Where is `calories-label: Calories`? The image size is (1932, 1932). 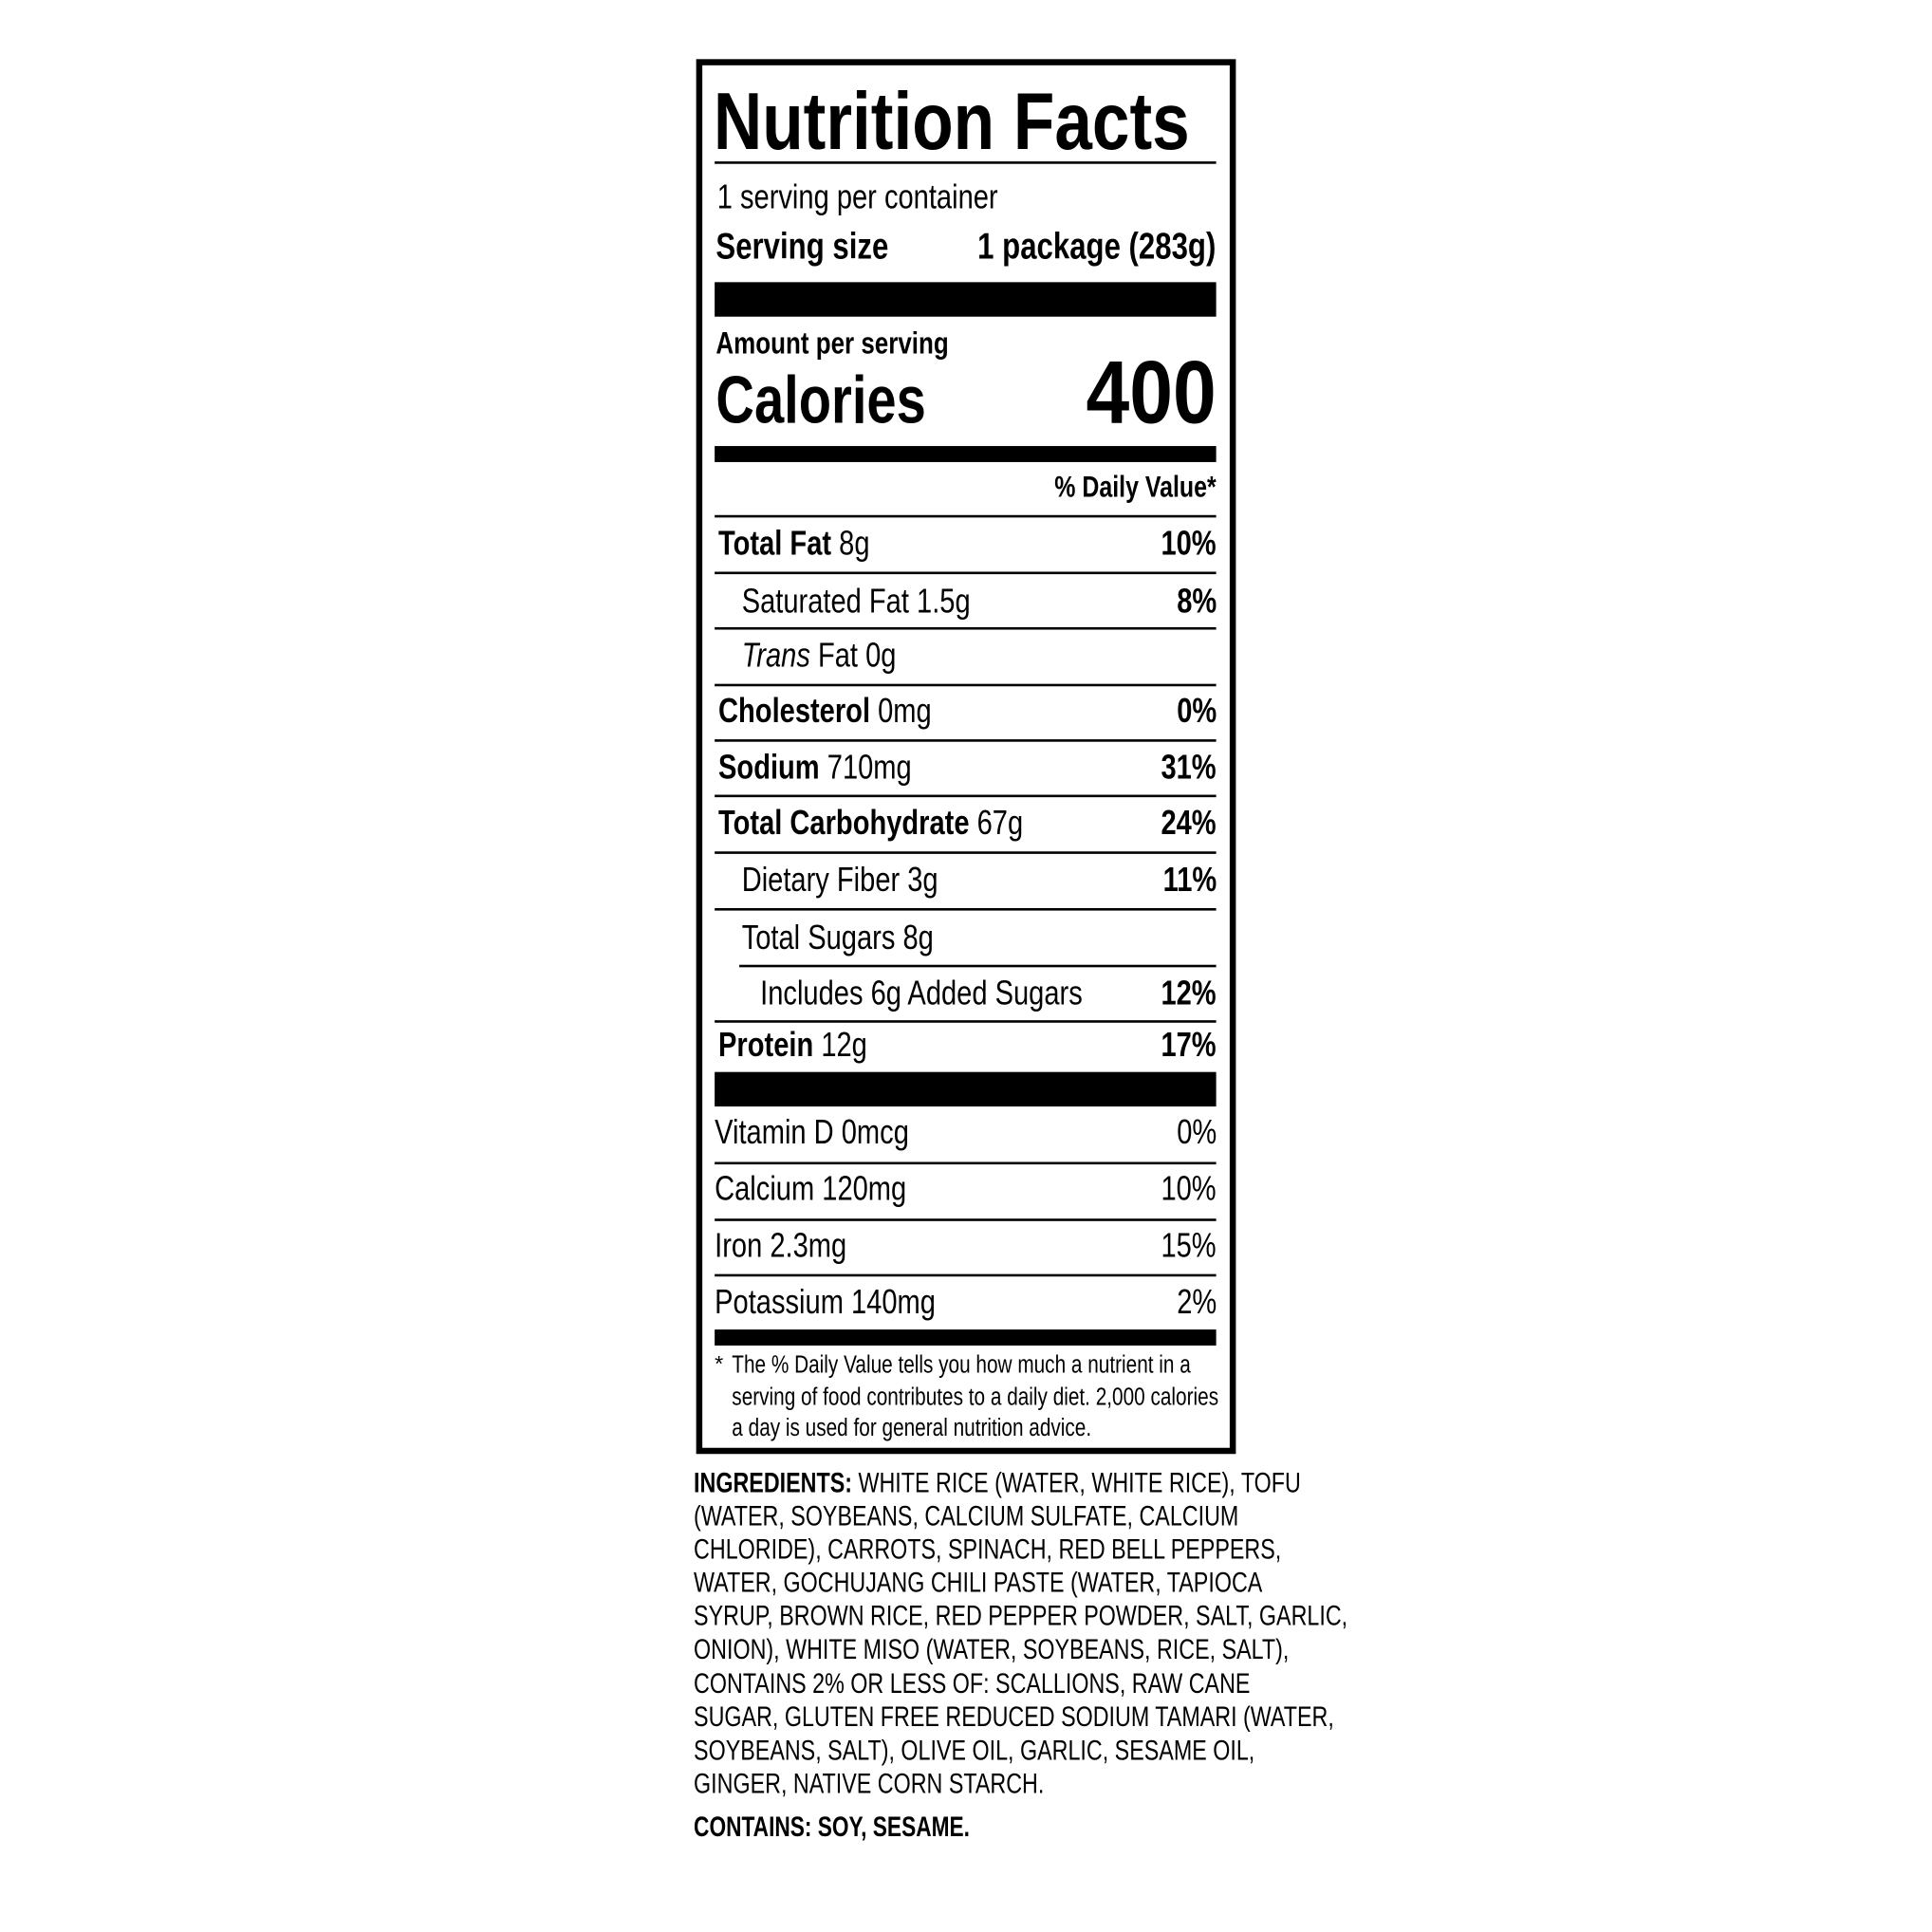
calories-label: Calories is located at coordinates (820, 400).